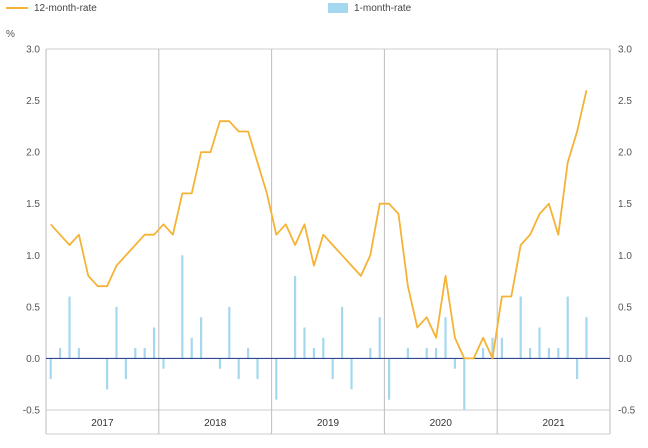 This screenshot has height=448, width=648. Describe the element at coordinates (338, 8) in the screenshot. I see `legend-bar-swatch` at that location.